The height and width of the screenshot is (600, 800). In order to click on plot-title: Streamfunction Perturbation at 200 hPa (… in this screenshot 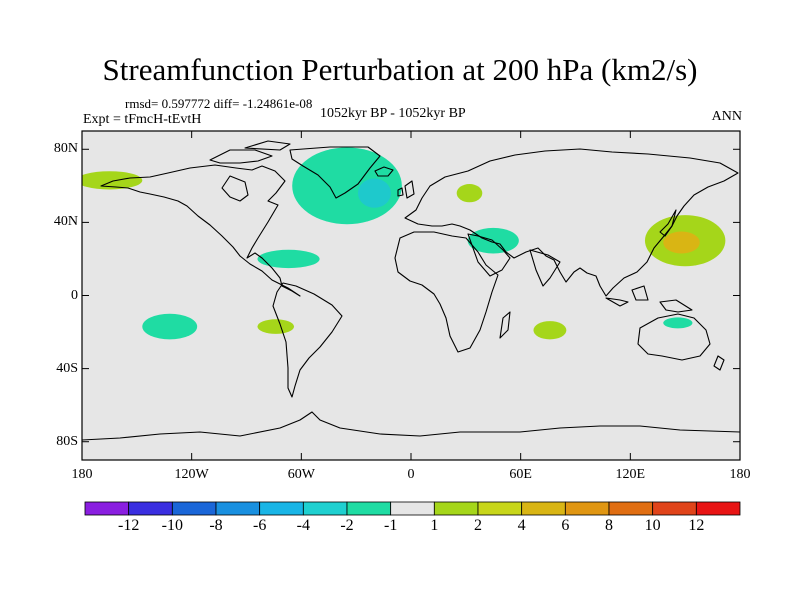, I will do `click(400, 69)`.